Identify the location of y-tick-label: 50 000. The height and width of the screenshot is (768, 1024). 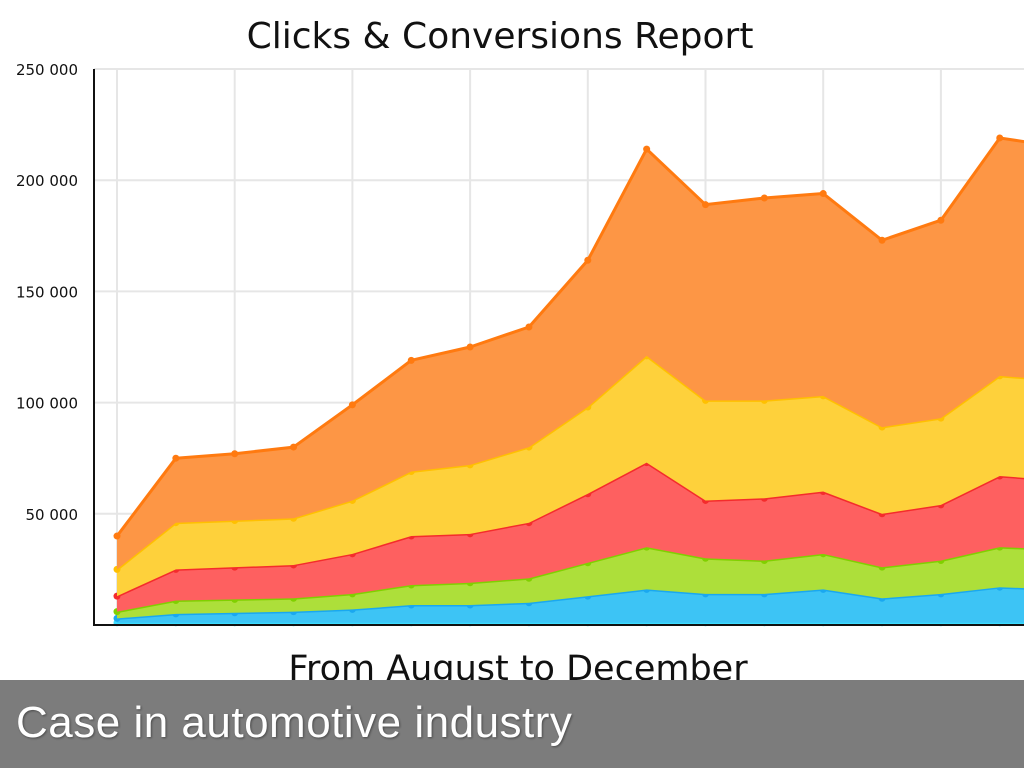
(52, 515).